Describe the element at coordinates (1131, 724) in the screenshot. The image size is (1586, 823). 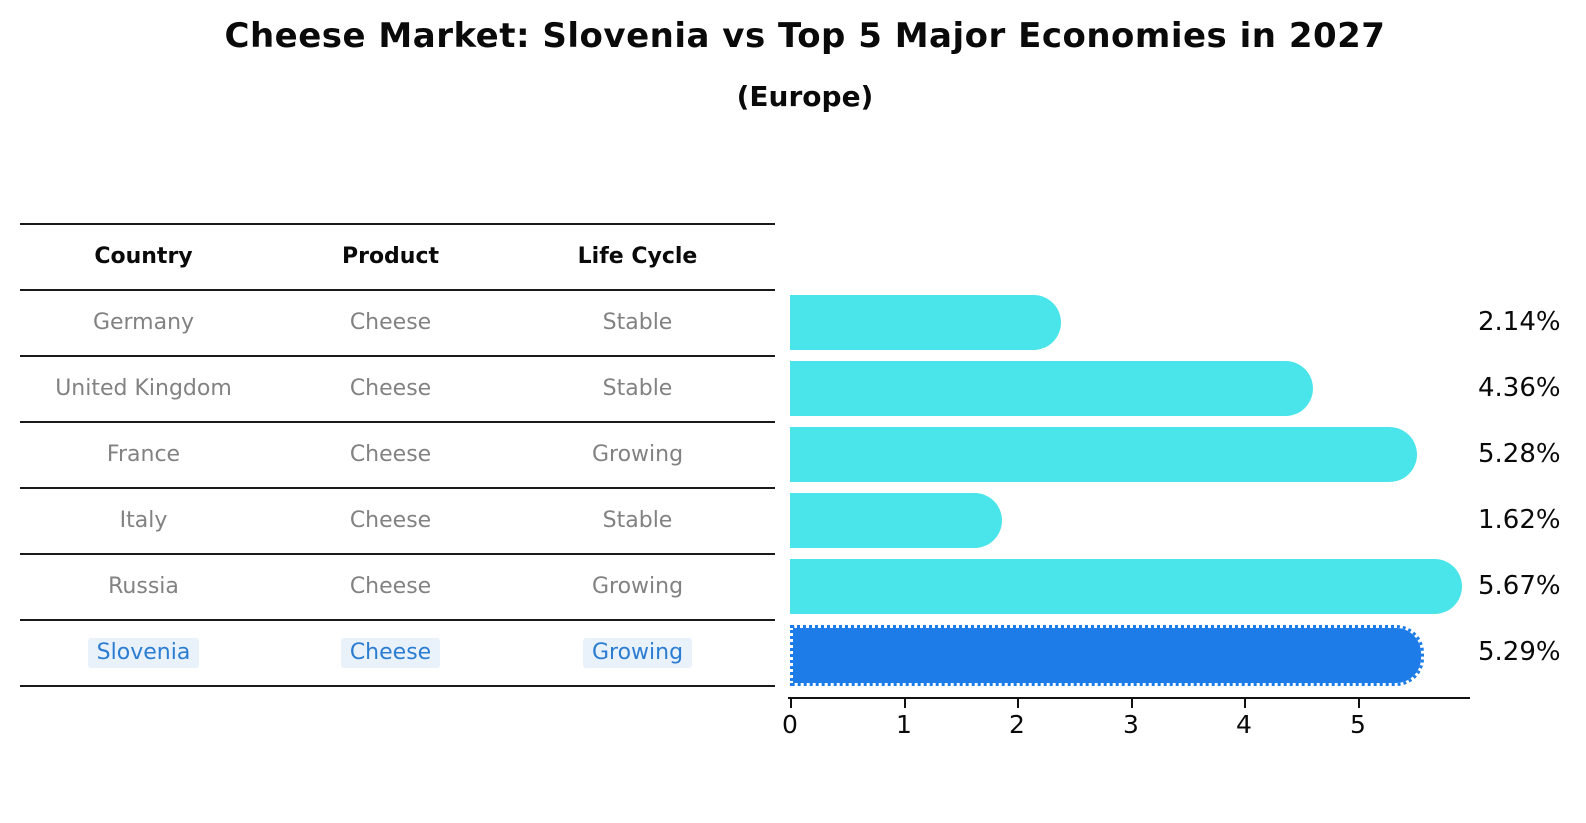
I see `x-axis-tick-label: 3` at that location.